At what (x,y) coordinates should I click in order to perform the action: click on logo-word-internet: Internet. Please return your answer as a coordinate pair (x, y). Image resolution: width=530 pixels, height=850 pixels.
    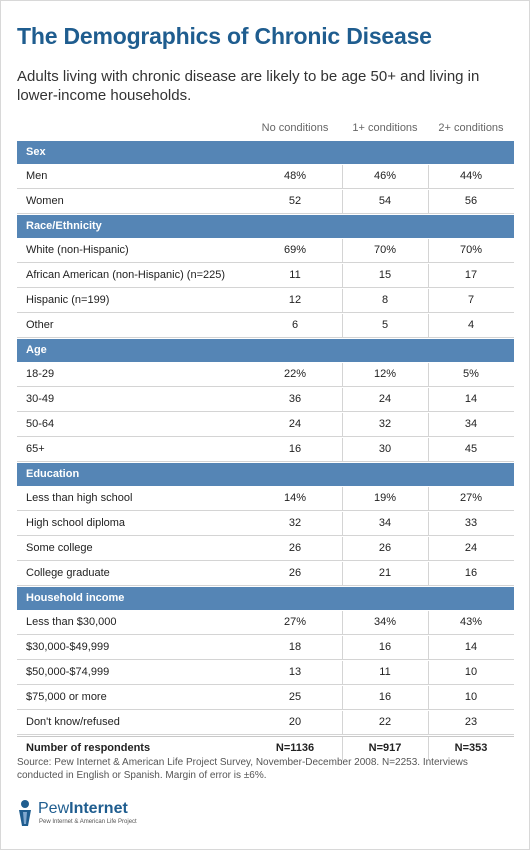
    Looking at the image, I should click on (98, 808).